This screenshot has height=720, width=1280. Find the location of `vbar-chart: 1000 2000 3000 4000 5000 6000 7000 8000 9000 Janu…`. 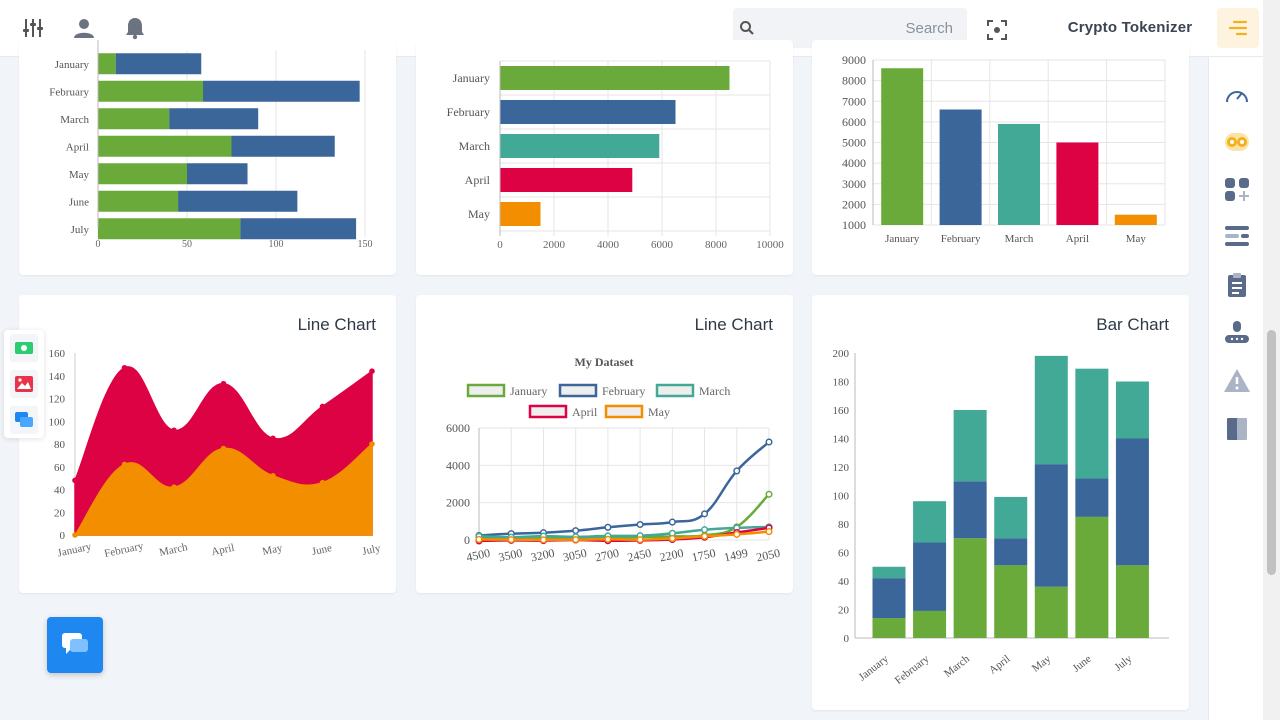

vbar-chart: 1000 2000 3000 4000 5000 6000 7000 8000 9000 Janu… is located at coordinates (1004, 149).